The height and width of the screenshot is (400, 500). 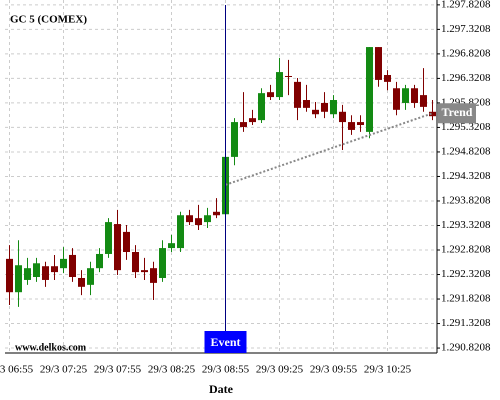 What do you see at coordinates (280, 370) in the screenshot?
I see `x-tick-label: 29/3 09:25` at bounding box center [280, 370].